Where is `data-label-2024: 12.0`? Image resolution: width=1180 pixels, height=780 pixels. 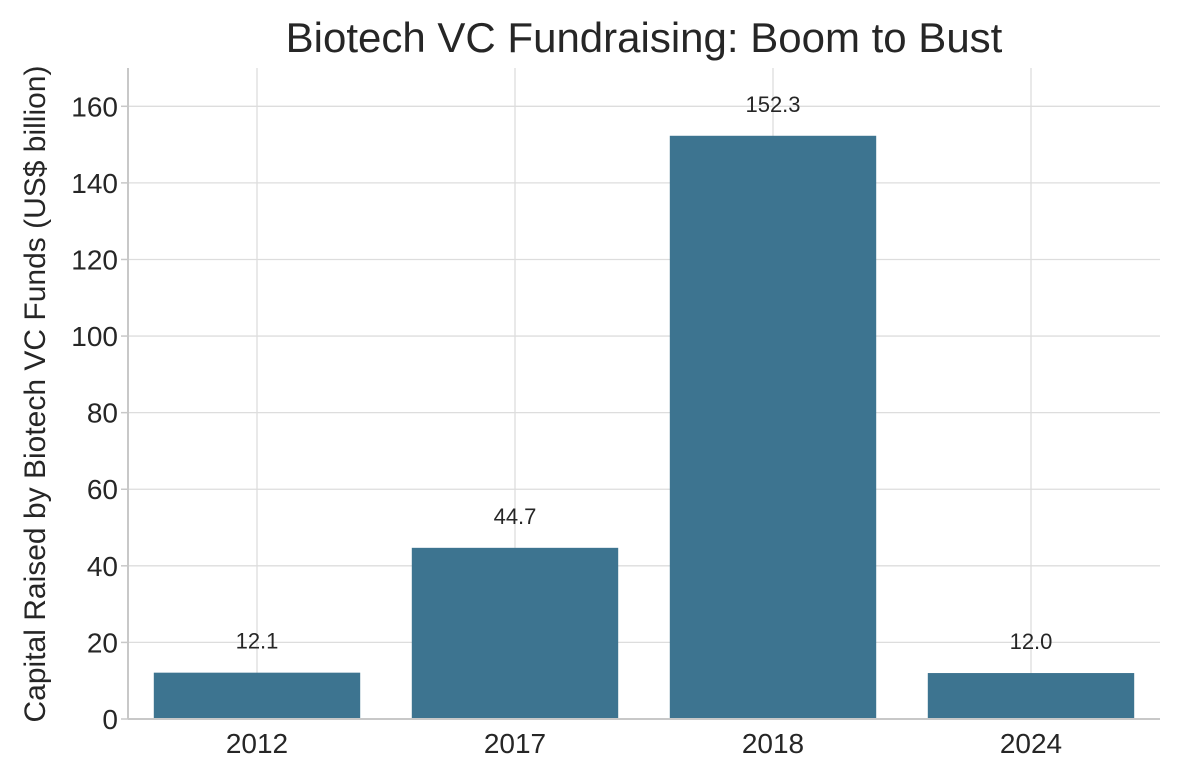
data-label-2024: 12.0 is located at coordinates (1031, 641).